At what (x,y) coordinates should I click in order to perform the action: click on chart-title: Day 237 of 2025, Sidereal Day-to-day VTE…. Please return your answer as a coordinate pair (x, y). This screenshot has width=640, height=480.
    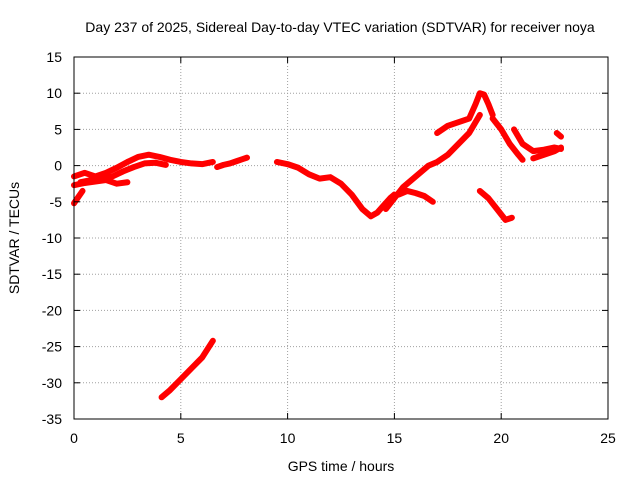
    Looking at the image, I should click on (340, 27).